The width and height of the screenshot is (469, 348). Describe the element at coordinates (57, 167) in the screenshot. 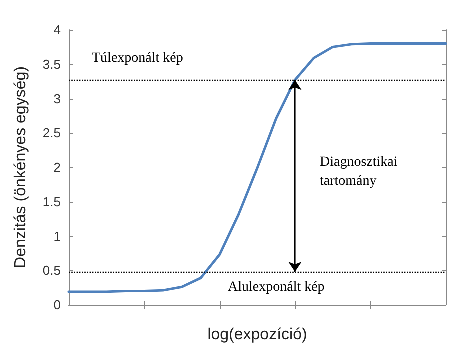

I see `y-tick-label: 2` at that location.